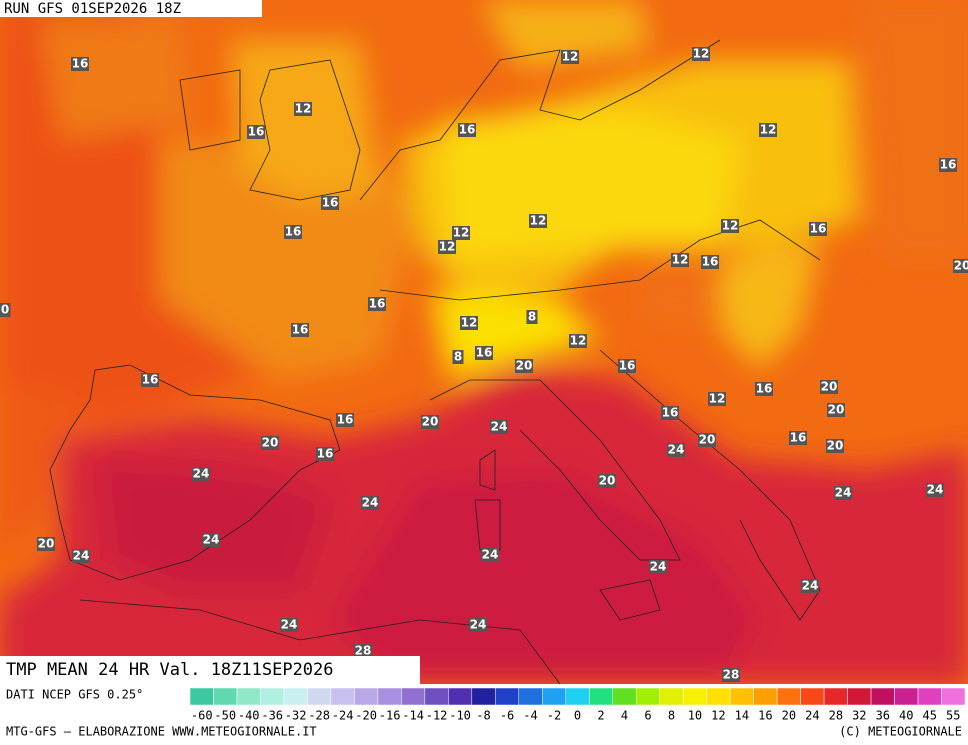 The width and height of the screenshot is (968, 745). I want to click on legend-label: 40, so click(906, 716).